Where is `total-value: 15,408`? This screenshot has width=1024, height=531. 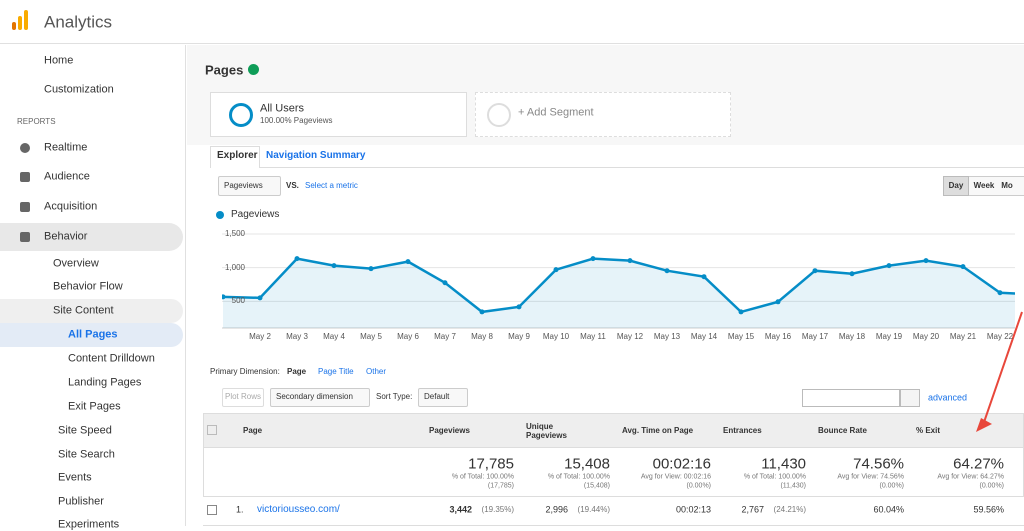
total-value: 15,408 is located at coordinates (587, 464).